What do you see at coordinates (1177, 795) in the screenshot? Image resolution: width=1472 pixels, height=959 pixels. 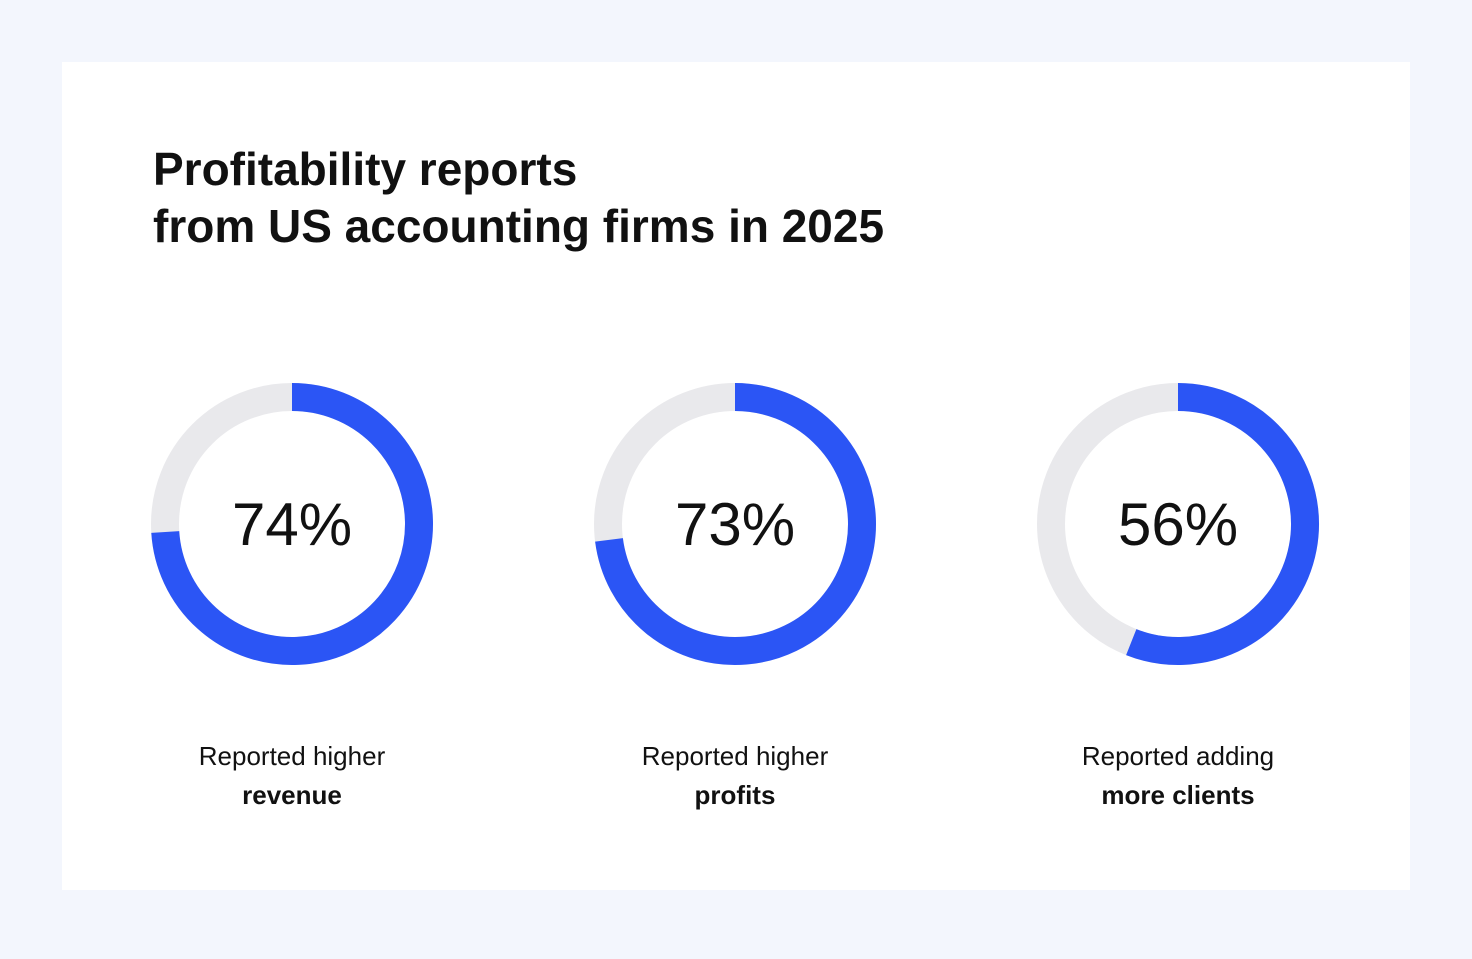 I see `caption-bold: more clients` at bounding box center [1177, 795].